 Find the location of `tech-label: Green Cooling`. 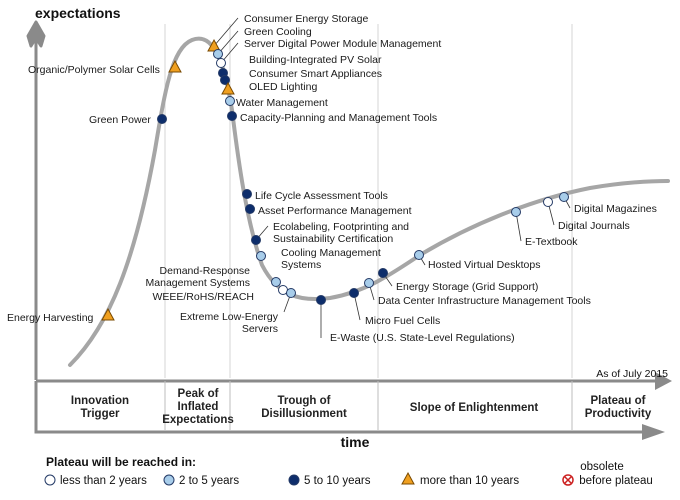

tech-label: Green Cooling is located at coordinates (278, 32).